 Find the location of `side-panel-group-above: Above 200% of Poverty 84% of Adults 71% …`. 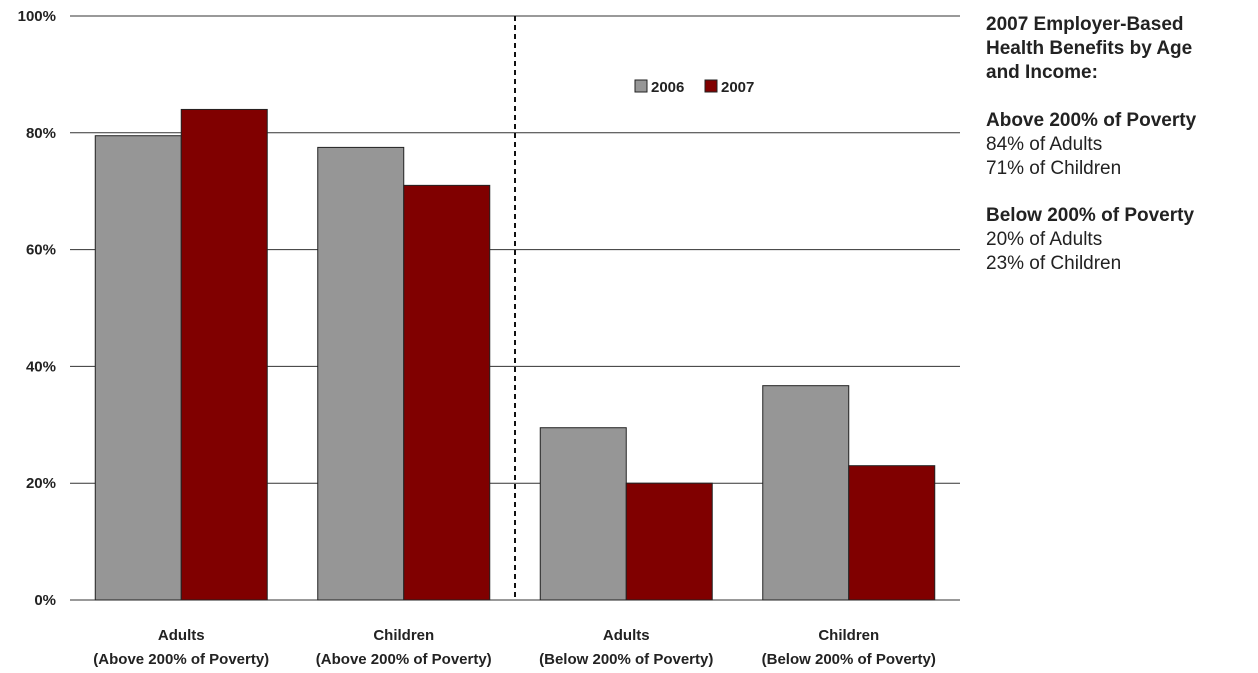

side-panel-group-above: Above 200% of Poverty 84% of Adults 71% … is located at coordinates (1120, 145).